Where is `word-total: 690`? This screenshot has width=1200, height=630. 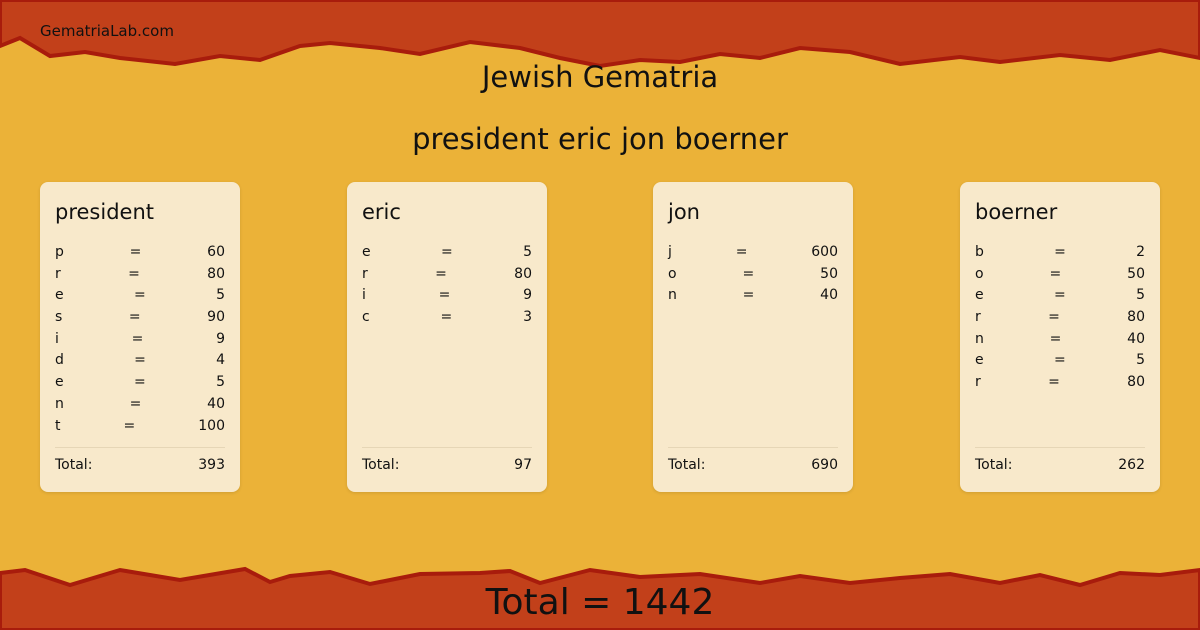
word-total: 690 is located at coordinates (824, 465).